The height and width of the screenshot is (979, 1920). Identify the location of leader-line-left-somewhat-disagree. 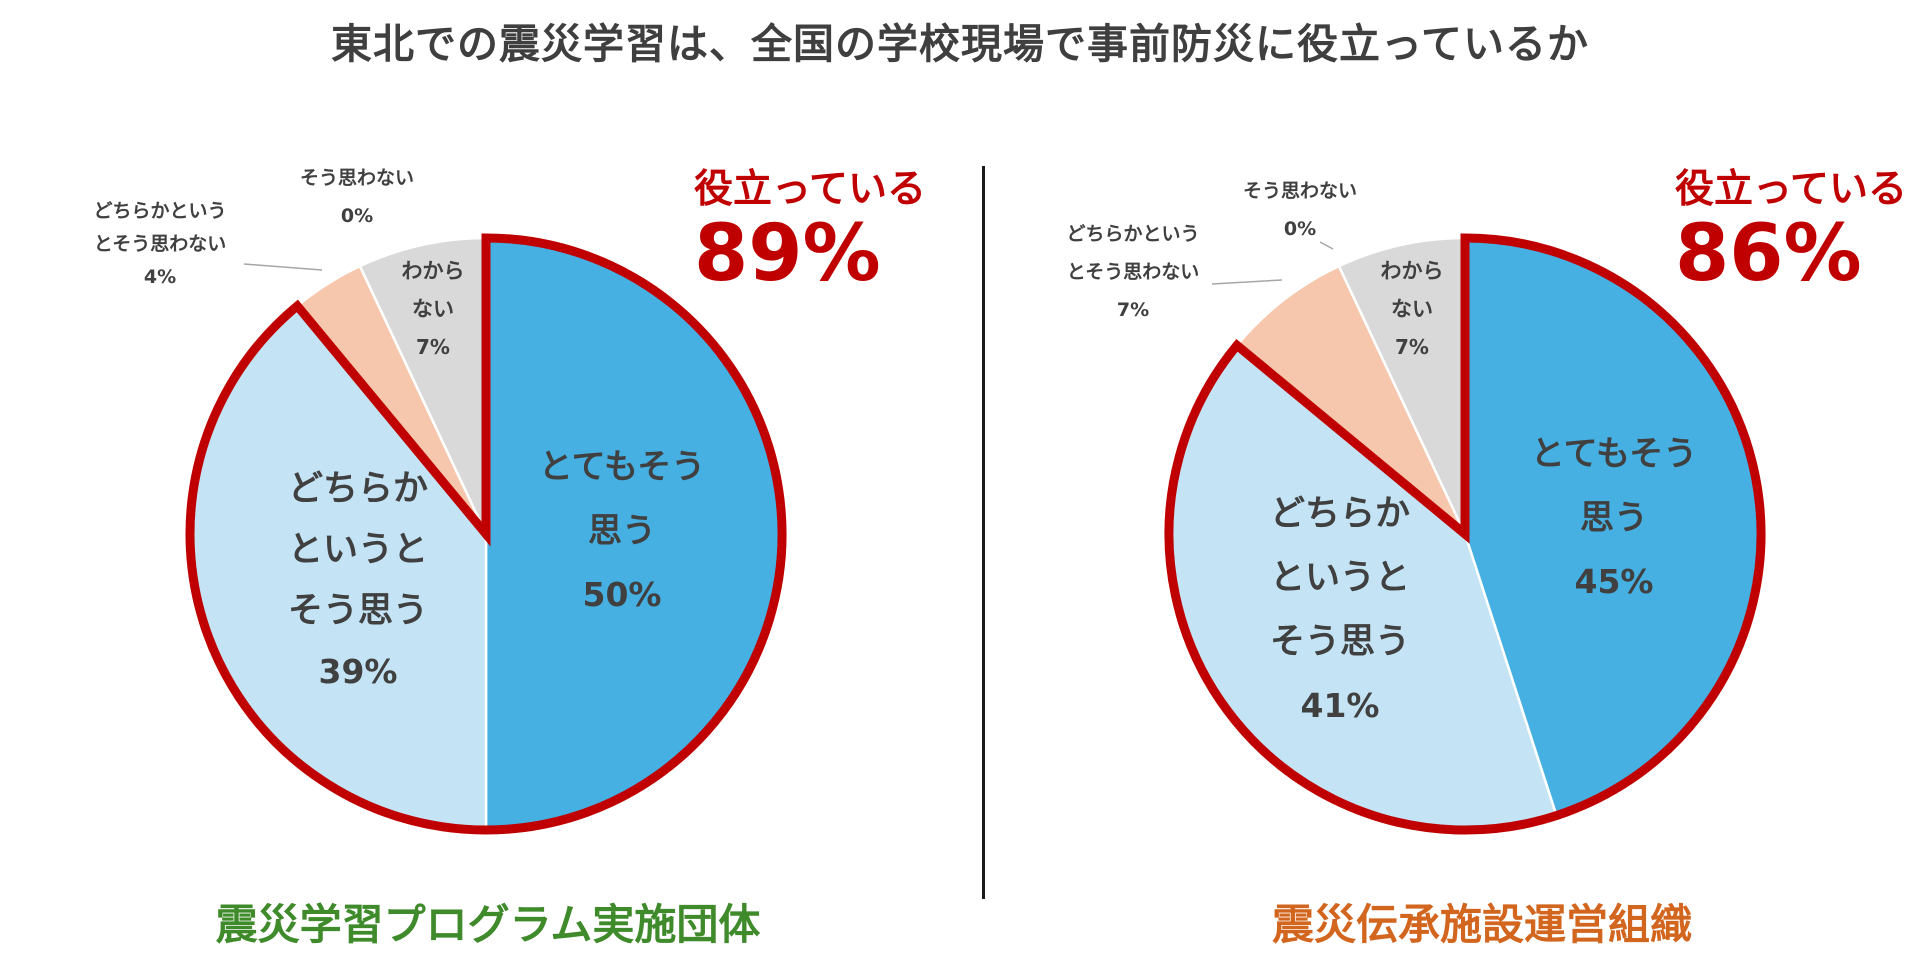
(283, 267).